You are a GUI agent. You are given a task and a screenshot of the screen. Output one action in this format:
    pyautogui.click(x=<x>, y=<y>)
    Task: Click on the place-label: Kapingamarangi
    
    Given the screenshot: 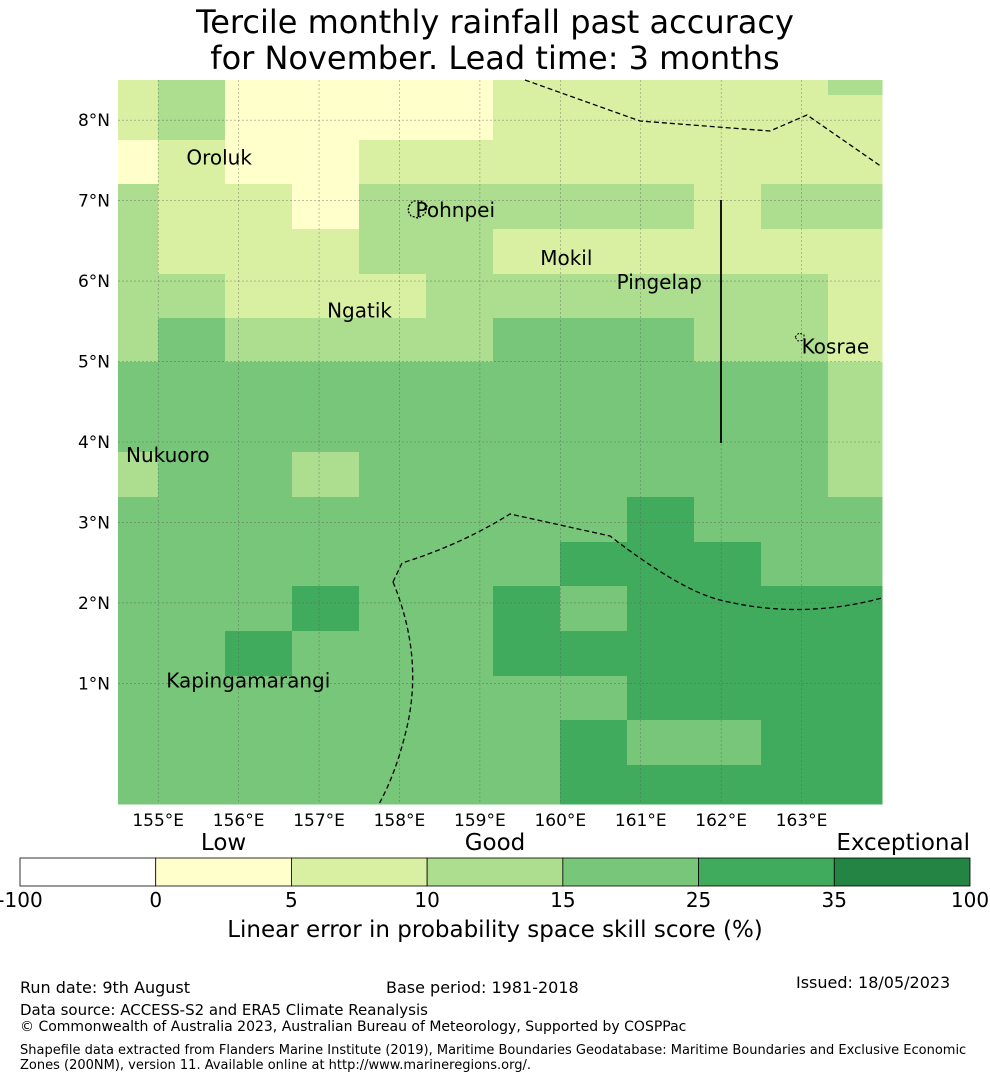 What is the action you would take?
    pyautogui.click(x=248, y=680)
    